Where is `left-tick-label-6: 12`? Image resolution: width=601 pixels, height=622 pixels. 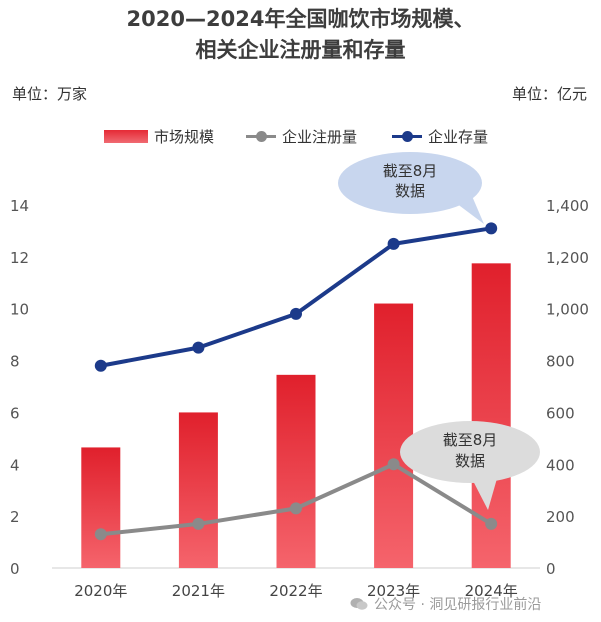
left-tick-label-6: 12 is located at coordinates (19, 258).